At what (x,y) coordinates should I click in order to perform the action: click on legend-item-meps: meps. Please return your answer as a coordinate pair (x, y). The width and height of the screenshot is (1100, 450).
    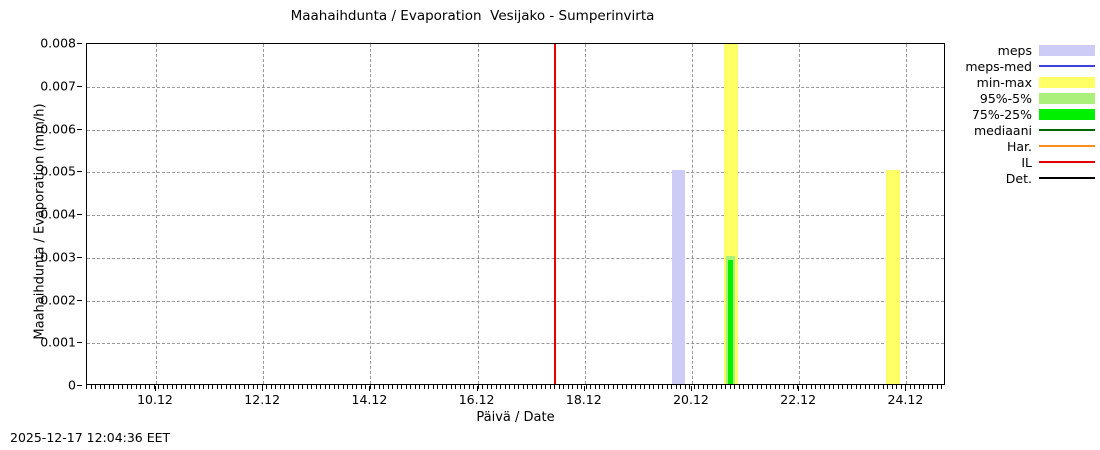
    Looking at the image, I should click on (1027, 50).